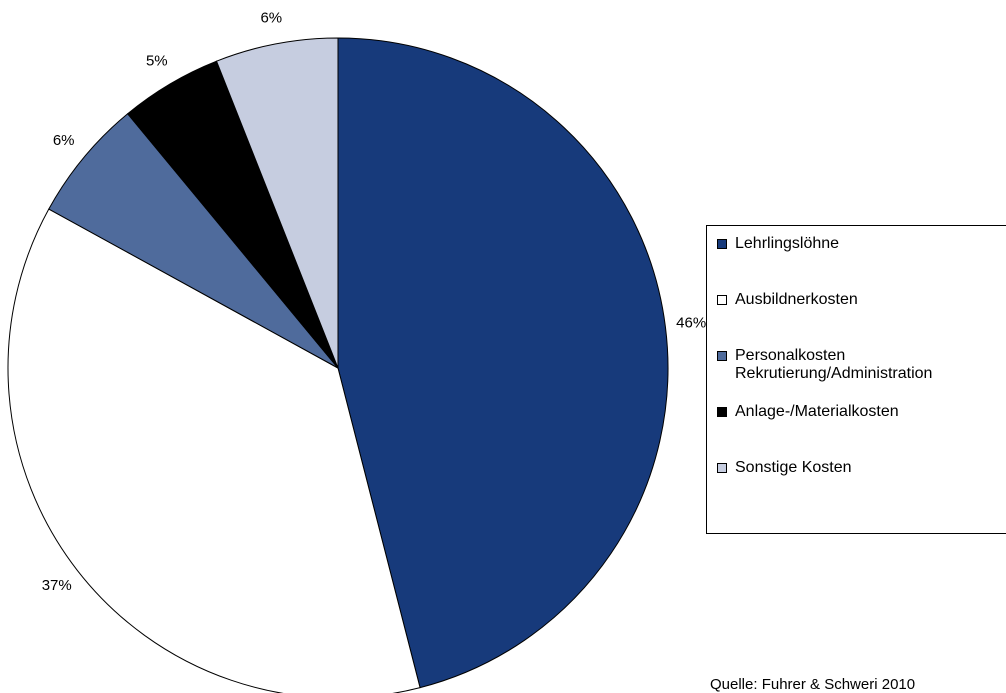 The height and width of the screenshot is (693, 1006). What do you see at coordinates (57, 585) in the screenshot?
I see `data-label: 37%` at bounding box center [57, 585].